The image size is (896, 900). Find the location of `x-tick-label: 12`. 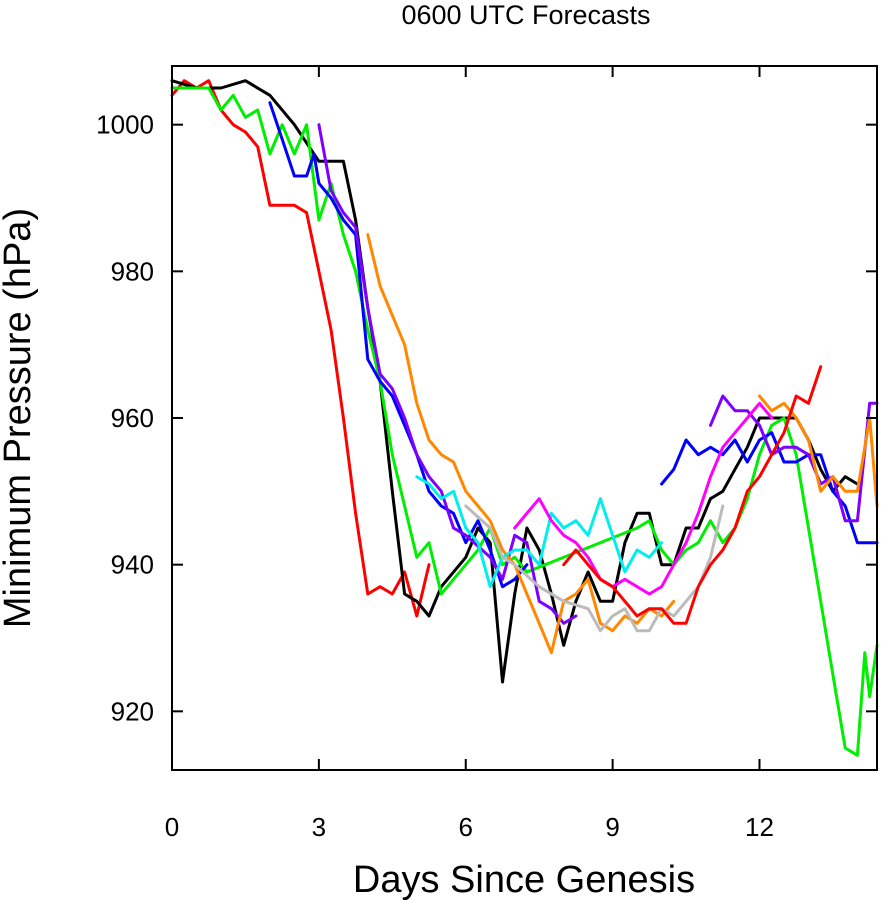

x-tick-label: 12 is located at coordinates (759, 827).